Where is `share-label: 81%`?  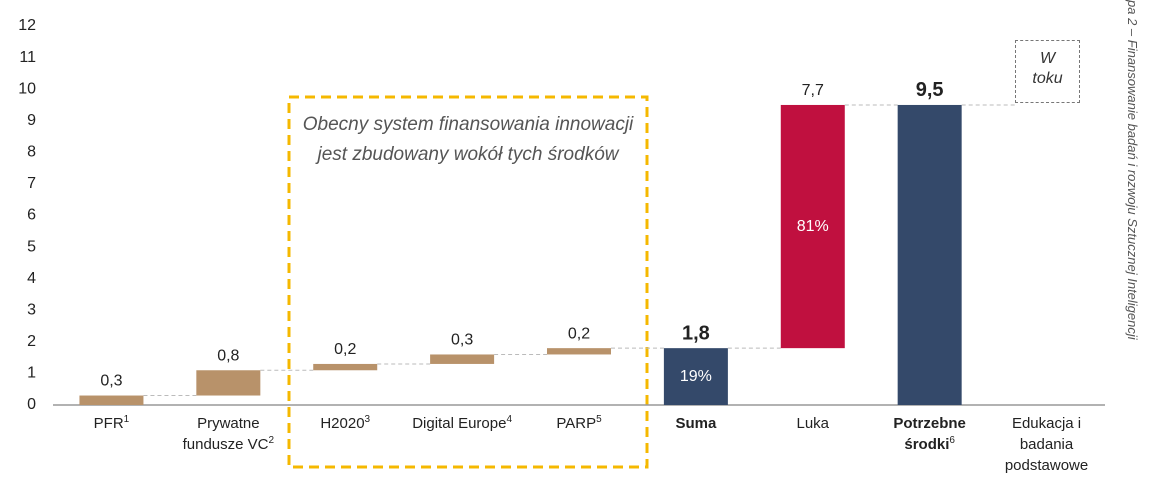 share-label: 81% is located at coordinates (813, 226).